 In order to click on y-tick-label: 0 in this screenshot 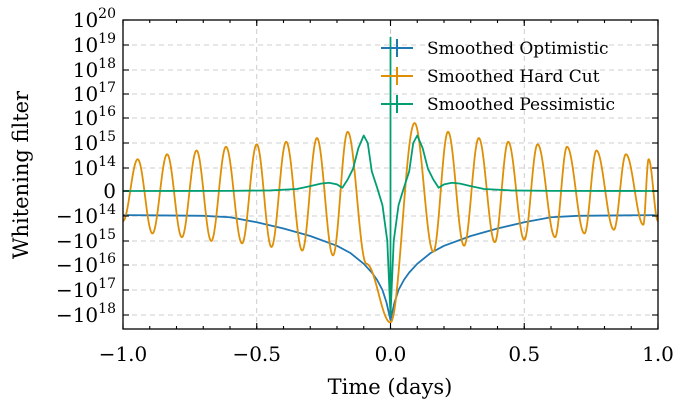, I will do `click(109, 191)`.